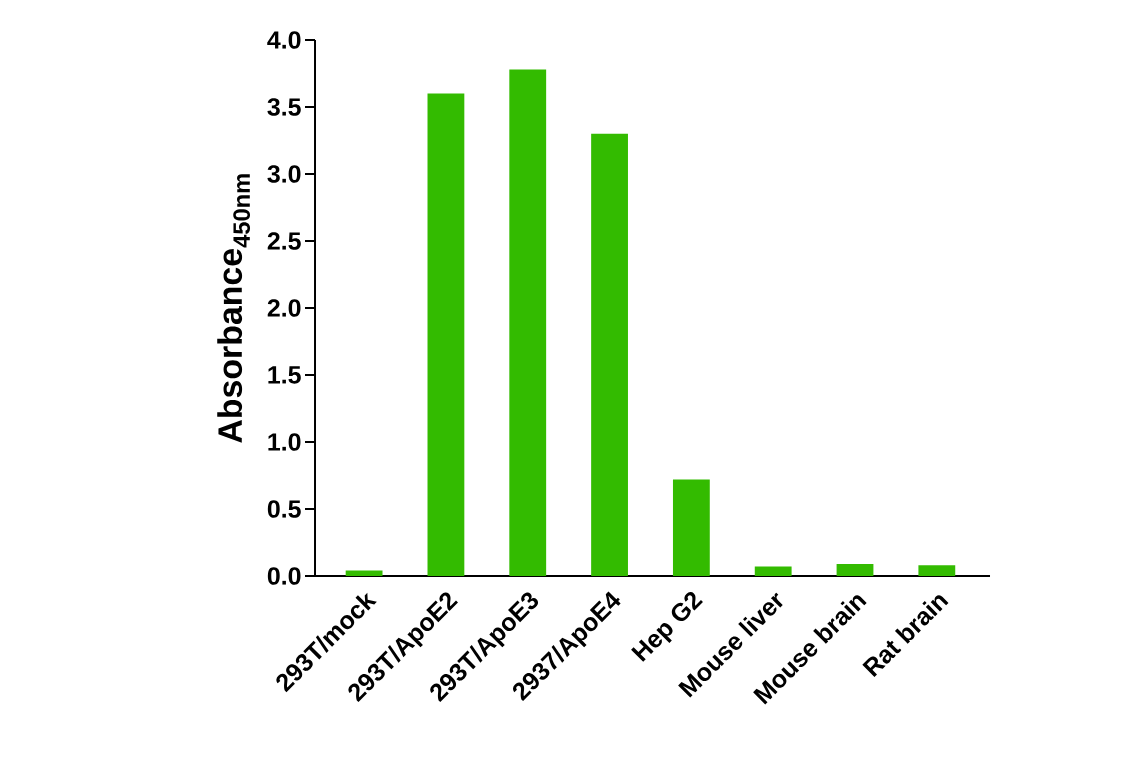  I want to click on y-tick-label: 2.5, so click(284, 241).